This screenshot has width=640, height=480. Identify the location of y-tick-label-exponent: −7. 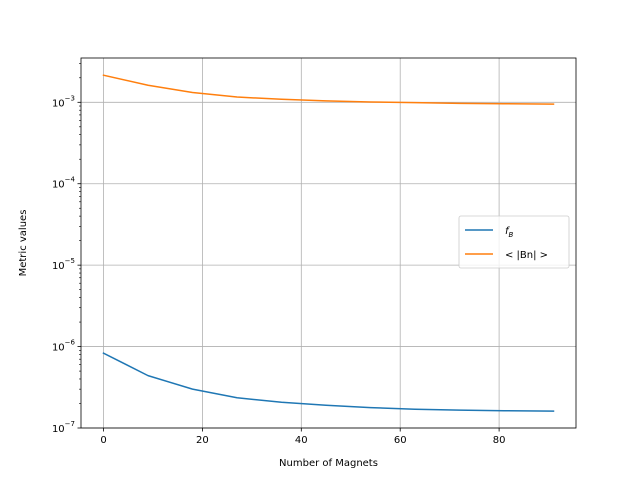
(70, 424).